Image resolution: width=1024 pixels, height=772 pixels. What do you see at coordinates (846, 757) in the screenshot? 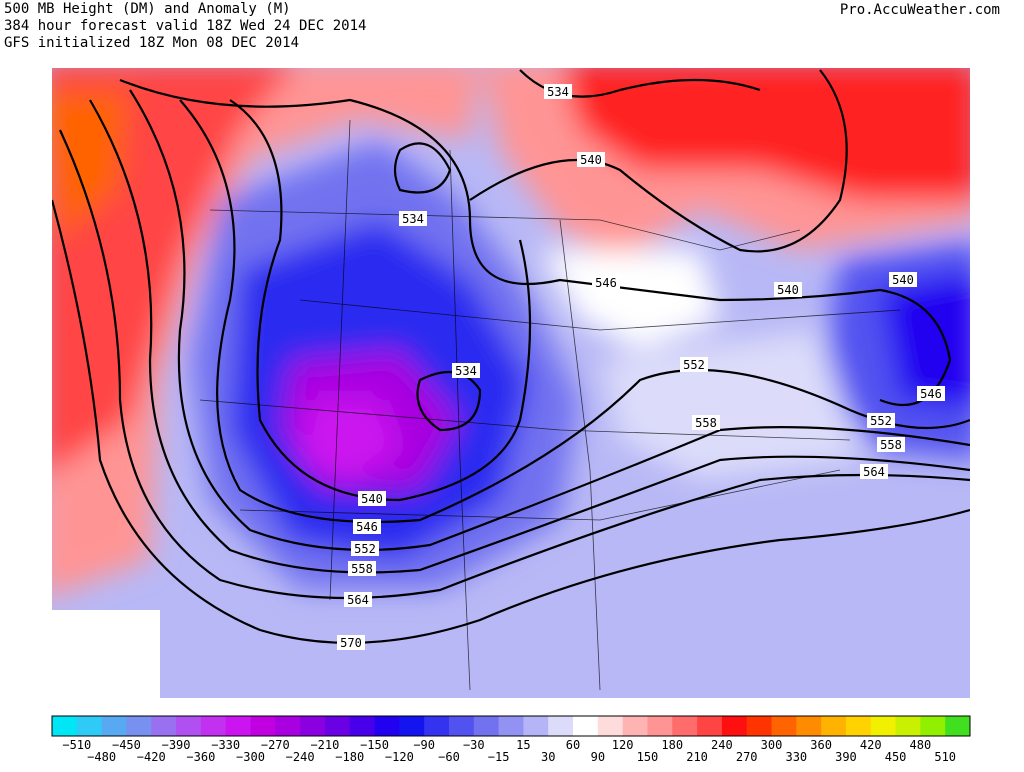
I see `colorbar-label: 390` at bounding box center [846, 757].